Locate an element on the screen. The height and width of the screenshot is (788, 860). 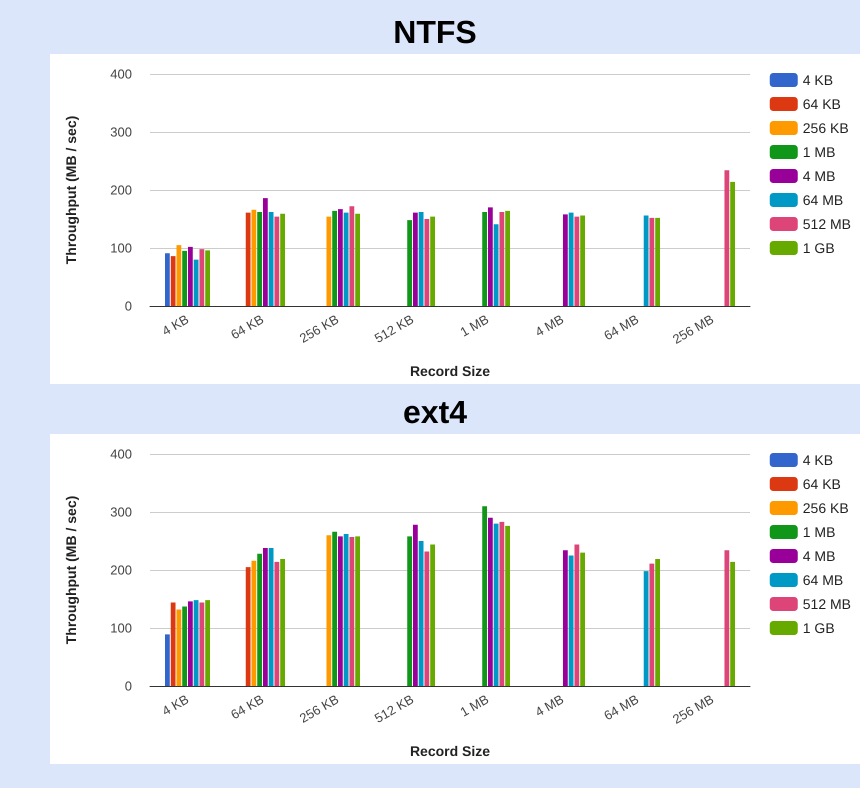
y-tick-label: 200 is located at coordinates (121, 190).